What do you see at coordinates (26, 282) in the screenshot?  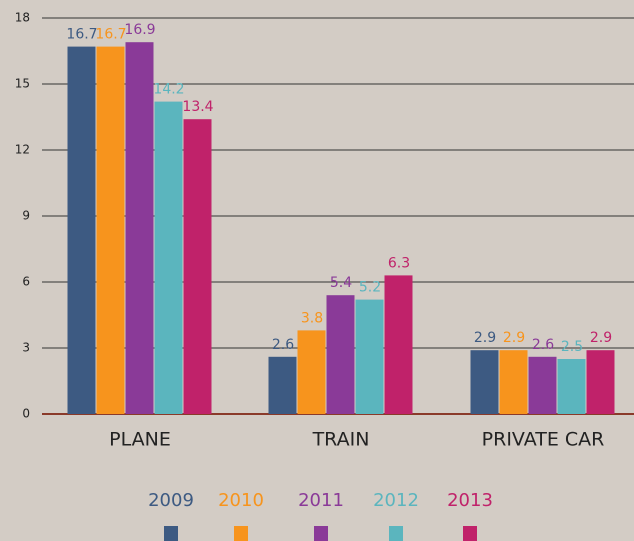 I see `y-tick-label: 6` at bounding box center [26, 282].